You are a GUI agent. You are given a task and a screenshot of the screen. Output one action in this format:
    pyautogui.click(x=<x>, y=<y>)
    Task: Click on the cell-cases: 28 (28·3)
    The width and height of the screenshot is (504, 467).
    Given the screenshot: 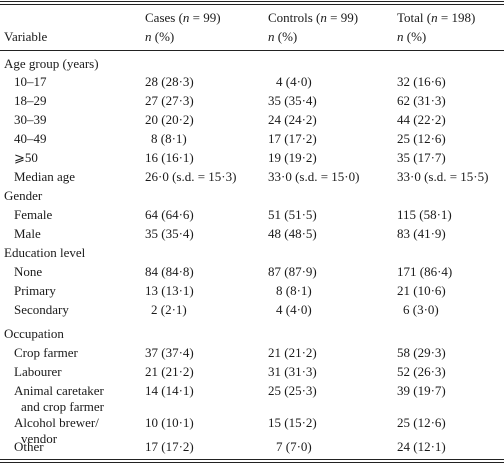 What is the action you would take?
    pyautogui.click(x=169, y=81)
    